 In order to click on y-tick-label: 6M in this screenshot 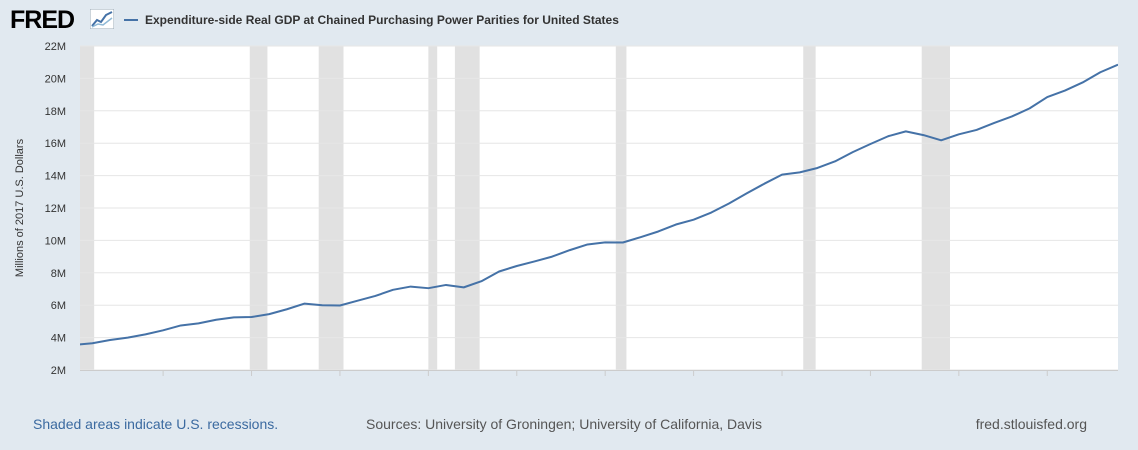, I will do `click(58, 306)`.